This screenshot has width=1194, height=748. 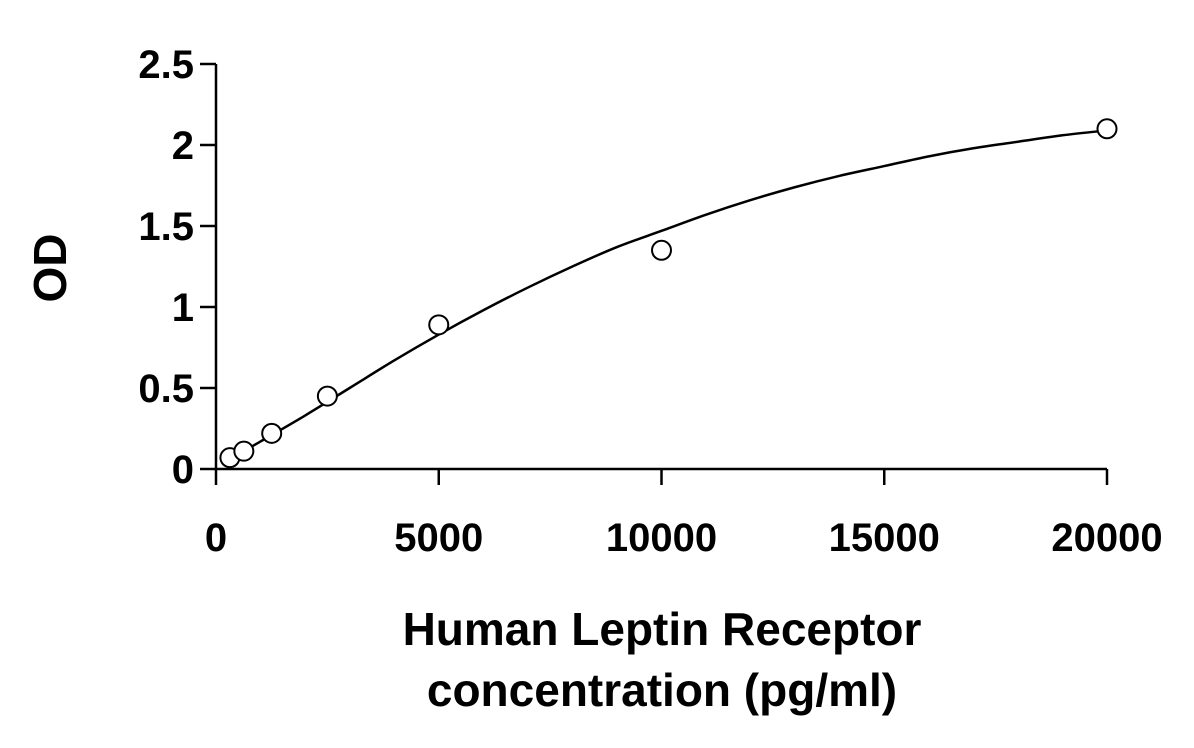 What do you see at coordinates (662, 629) in the screenshot?
I see `x-axis-title-line1: Human Leptin Receptor` at bounding box center [662, 629].